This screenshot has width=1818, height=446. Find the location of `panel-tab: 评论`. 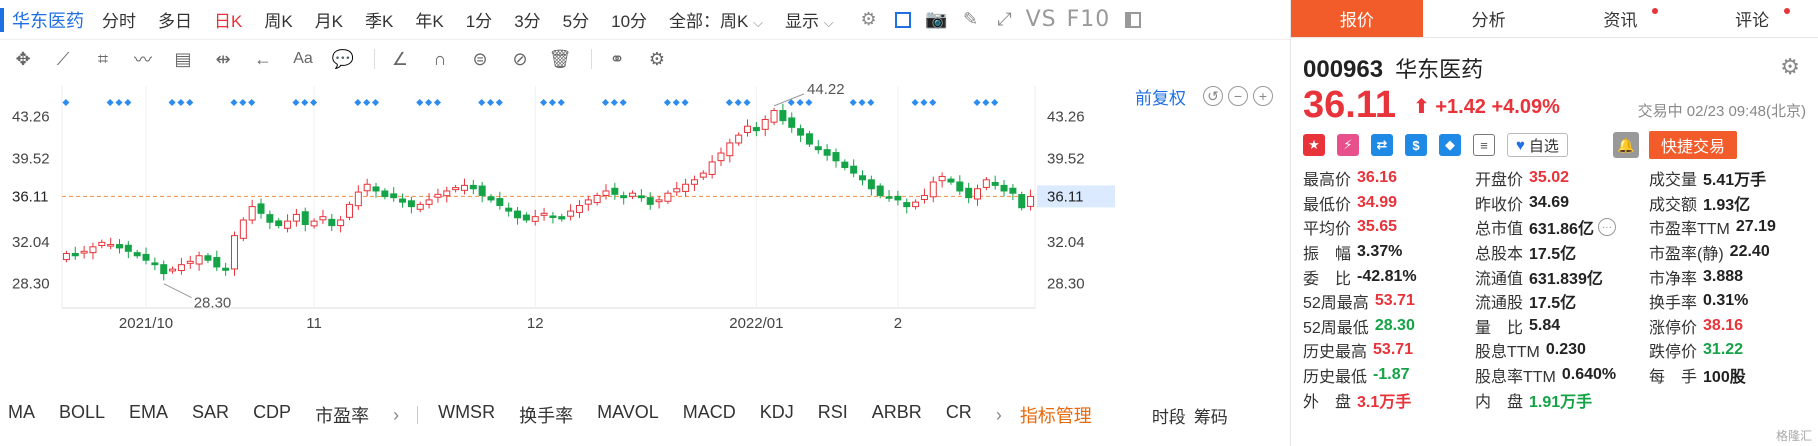

panel-tab: 评论 is located at coordinates (1752, 18).